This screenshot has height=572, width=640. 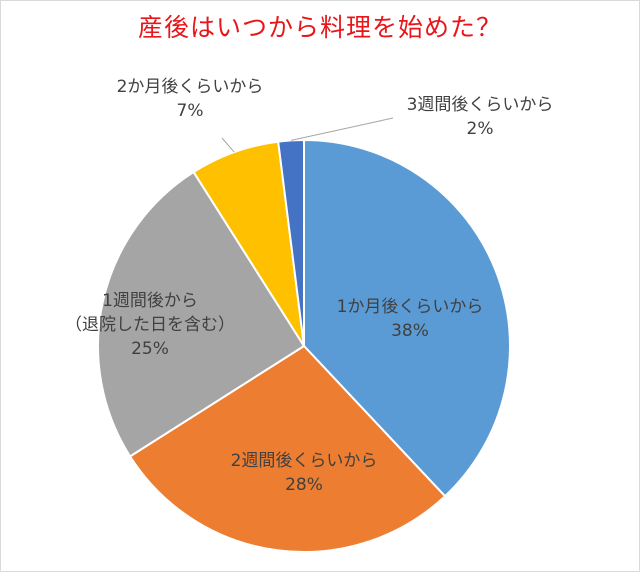 What do you see at coordinates (150, 349) in the screenshot?
I see `slice-value-label-3: 25%` at bounding box center [150, 349].